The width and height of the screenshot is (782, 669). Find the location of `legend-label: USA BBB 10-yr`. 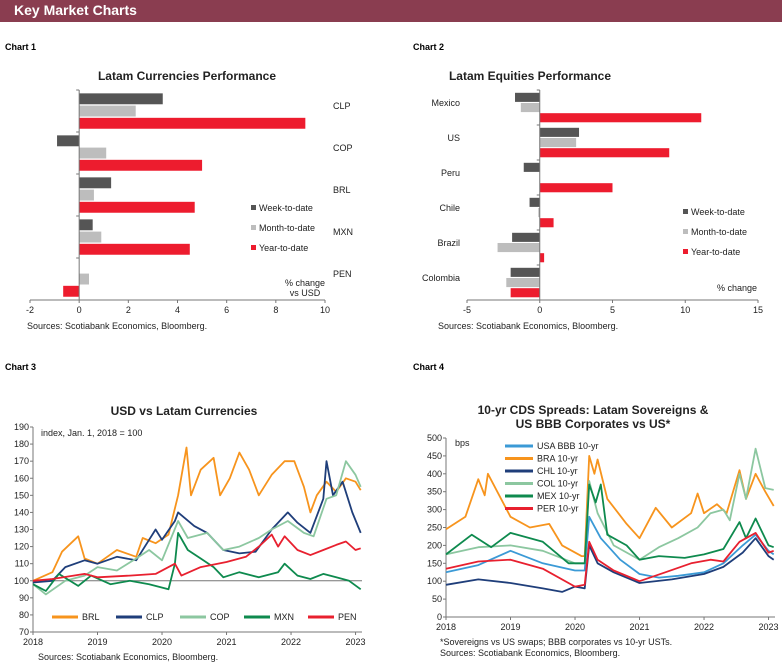

legend-label: USA BBB 10-yr is located at coordinates (568, 446).